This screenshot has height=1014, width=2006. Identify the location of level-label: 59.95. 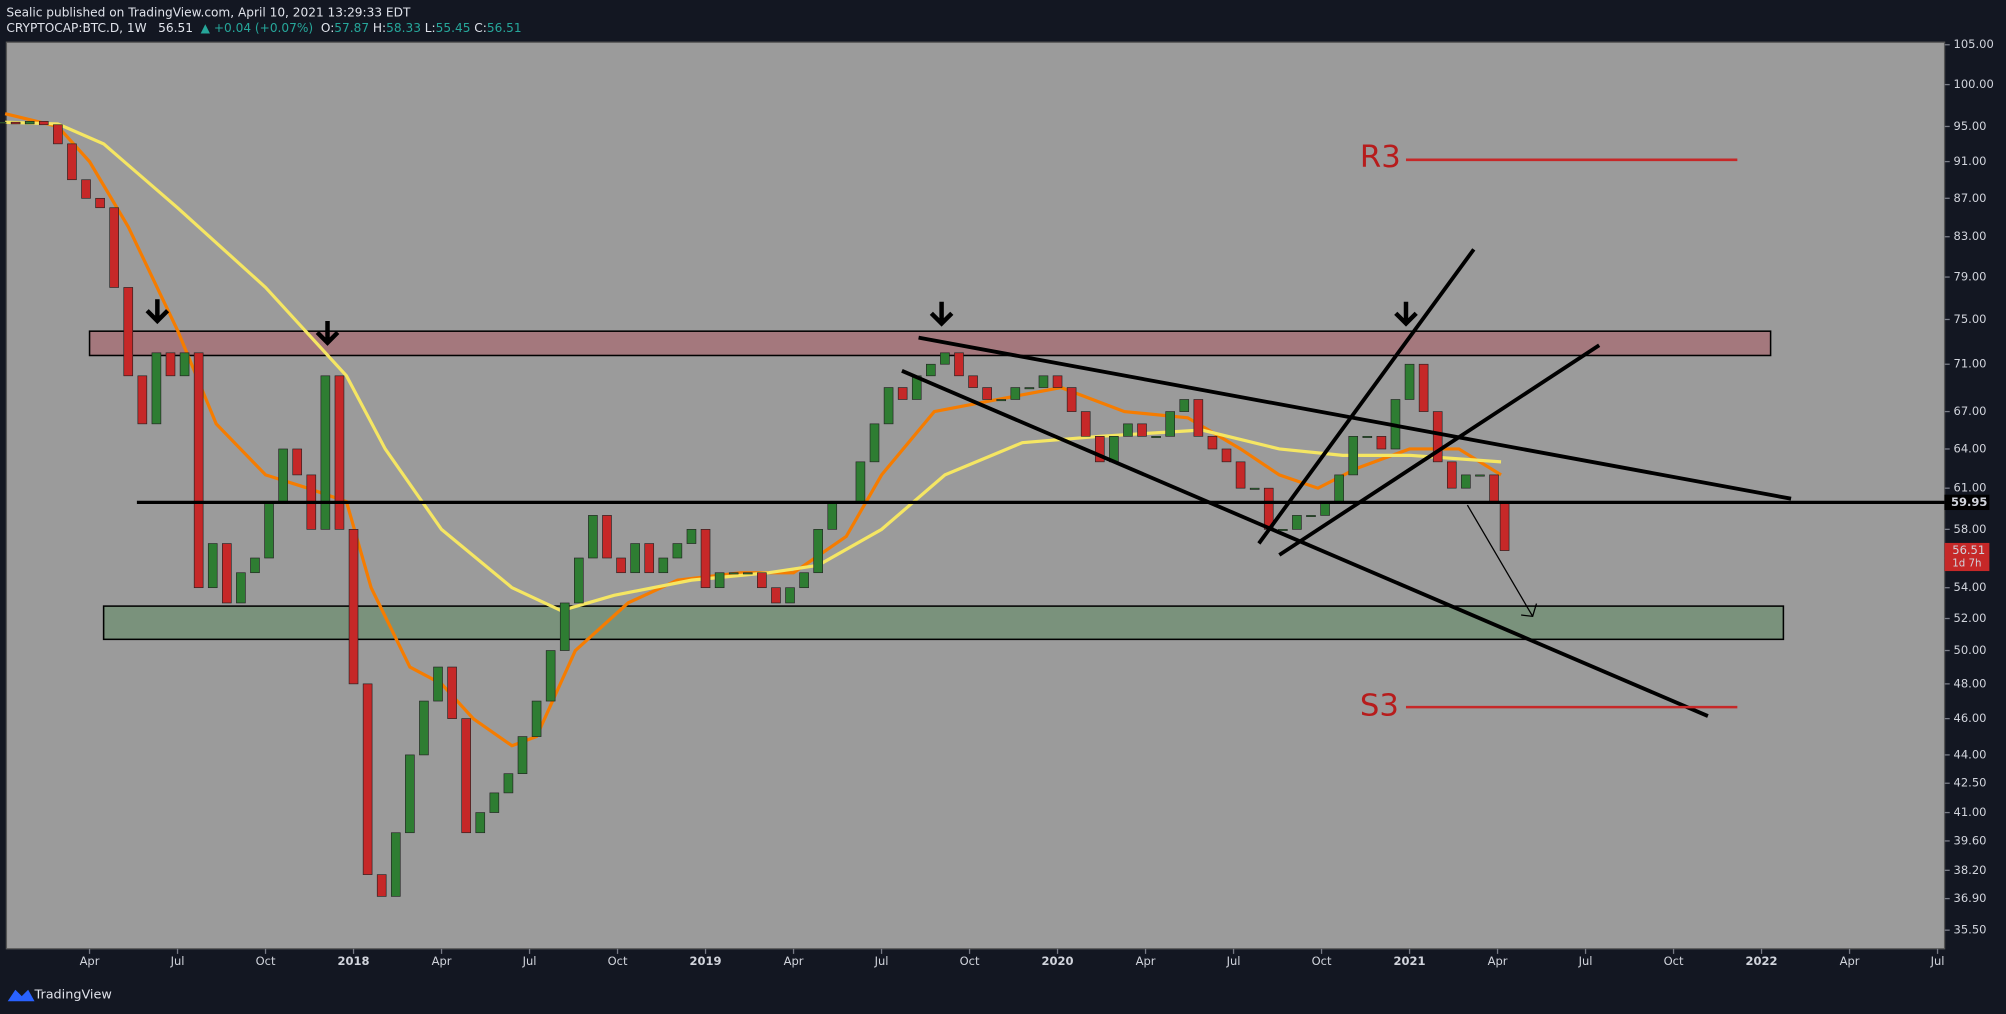
(1969, 502).